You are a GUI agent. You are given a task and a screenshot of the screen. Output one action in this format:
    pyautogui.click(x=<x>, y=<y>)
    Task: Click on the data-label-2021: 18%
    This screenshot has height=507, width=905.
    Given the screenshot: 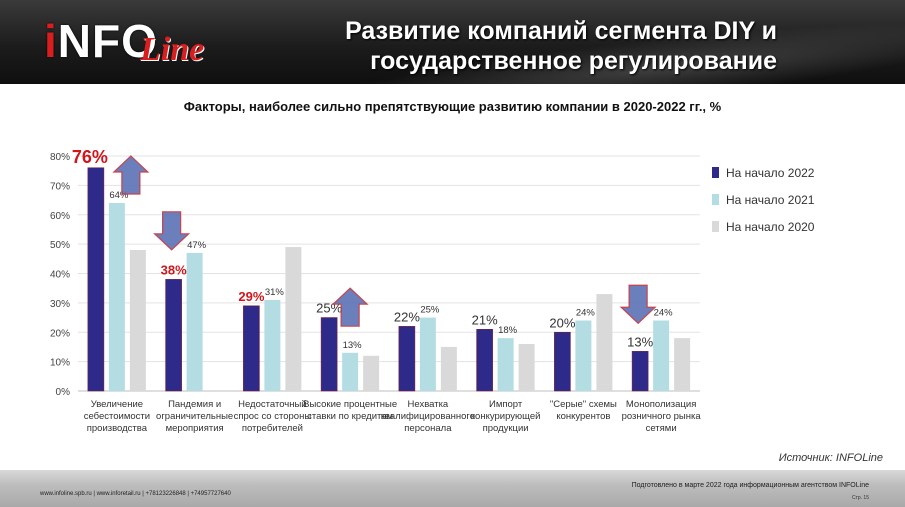 What is the action you would take?
    pyautogui.click(x=508, y=330)
    